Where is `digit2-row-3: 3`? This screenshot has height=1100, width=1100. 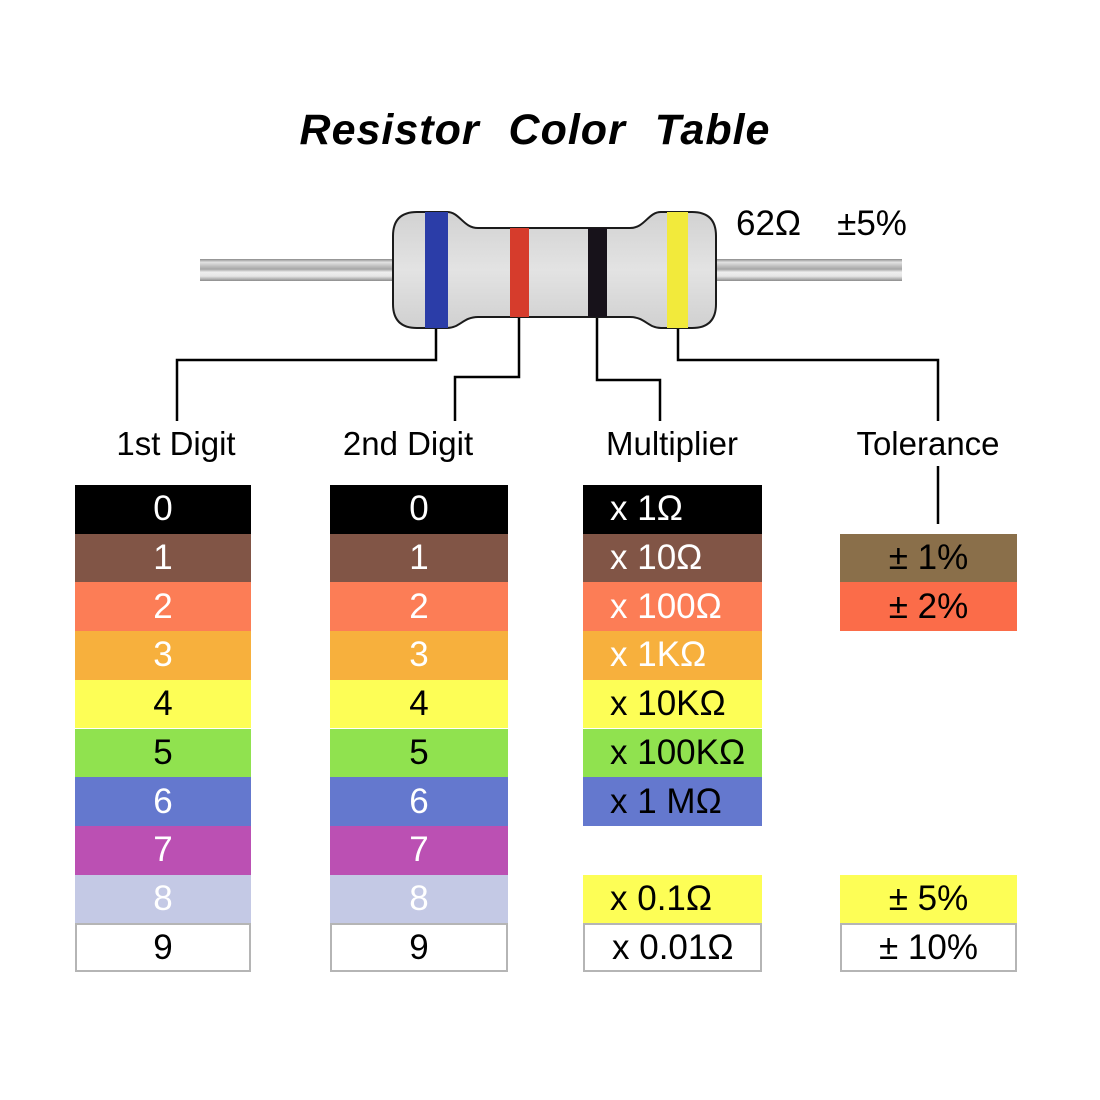
digit2-row-3: 3 is located at coordinates (419, 655).